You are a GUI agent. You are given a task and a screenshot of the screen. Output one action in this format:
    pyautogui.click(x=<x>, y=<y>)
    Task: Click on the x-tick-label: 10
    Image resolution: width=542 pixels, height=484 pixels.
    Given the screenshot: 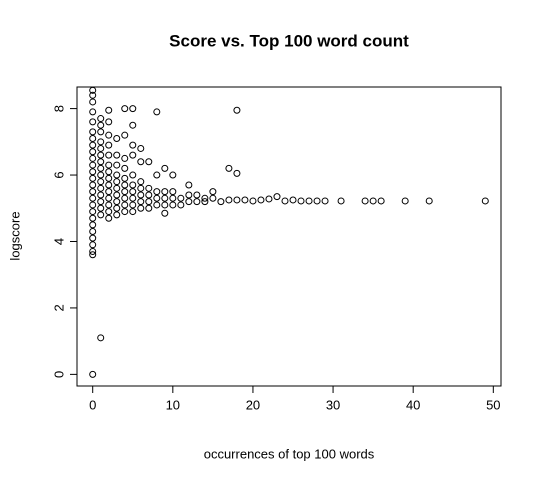 What is the action you would take?
    pyautogui.click(x=173, y=404)
    